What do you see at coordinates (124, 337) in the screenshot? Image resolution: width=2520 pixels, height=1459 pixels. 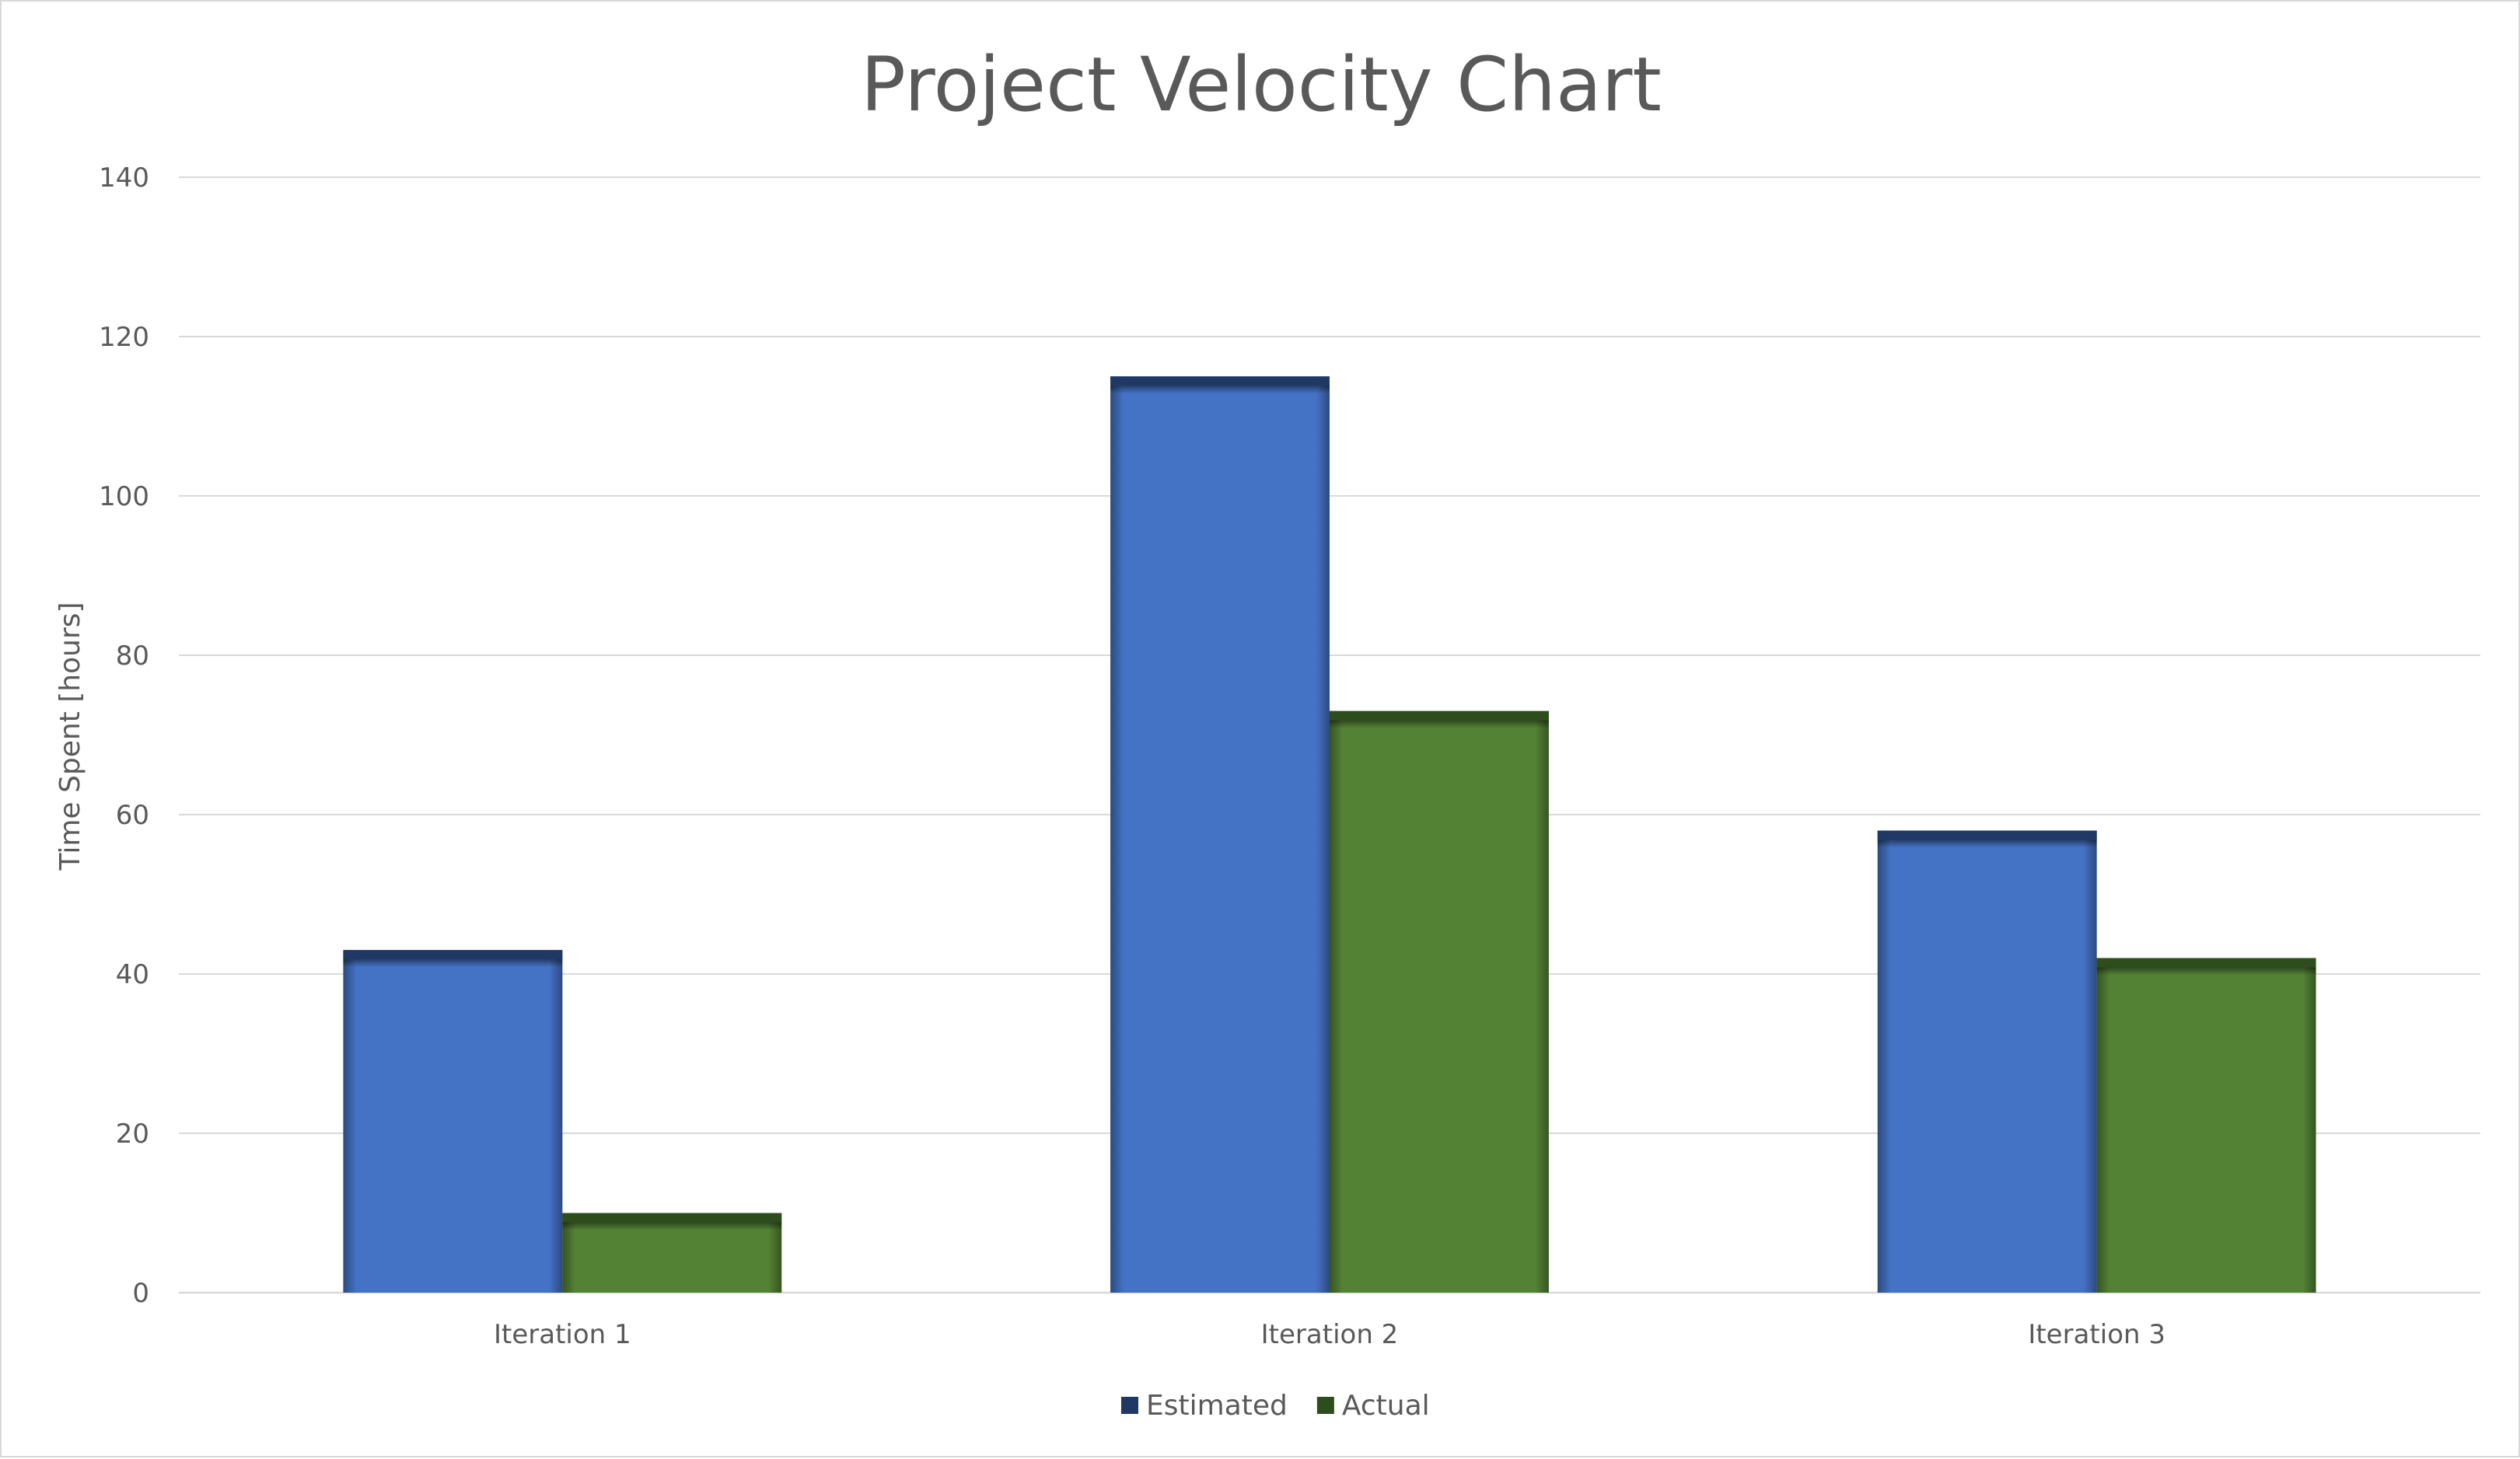 I see `y-tick-label: 120` at bounding box center [124, 337].